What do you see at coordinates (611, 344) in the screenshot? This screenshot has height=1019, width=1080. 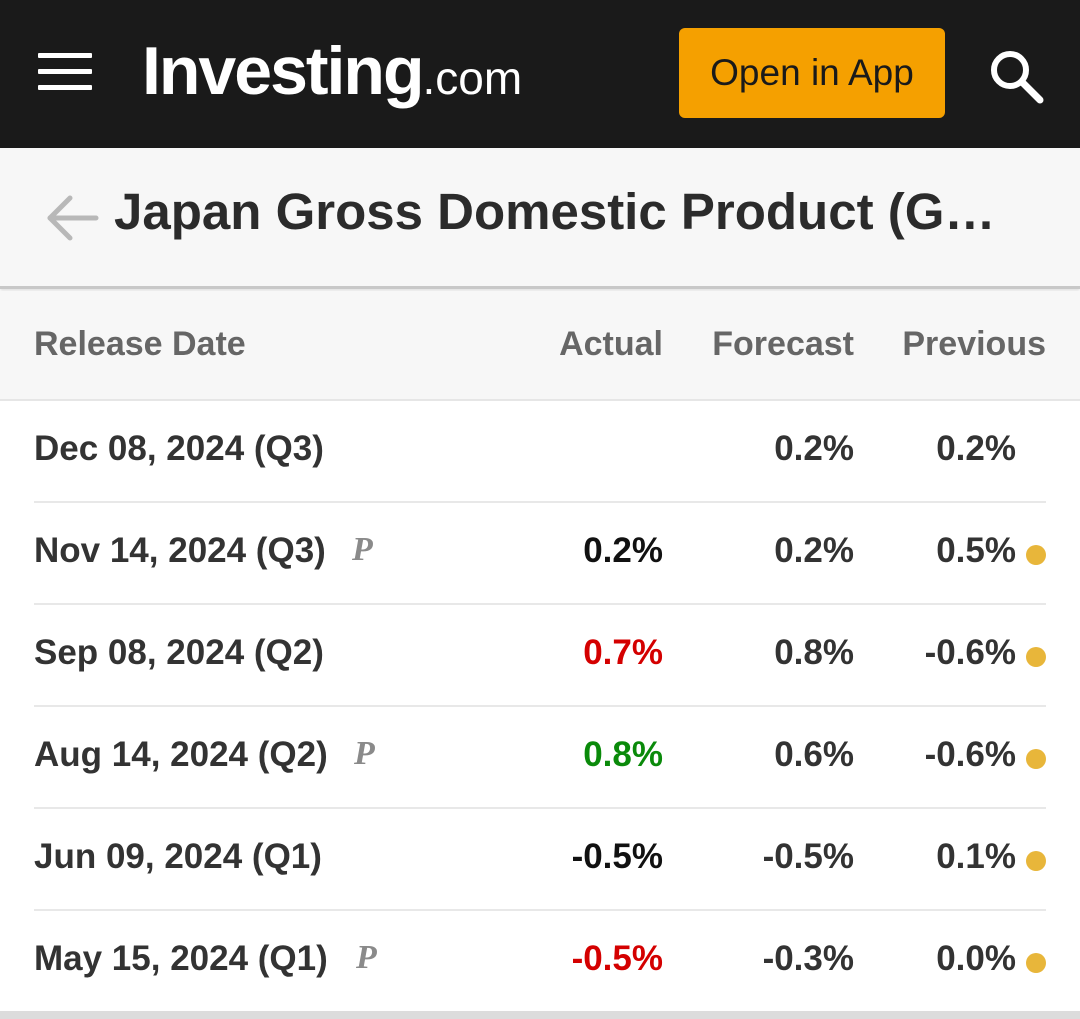 I see `column-header-actual: Actual` at bounding box center [611, 344].